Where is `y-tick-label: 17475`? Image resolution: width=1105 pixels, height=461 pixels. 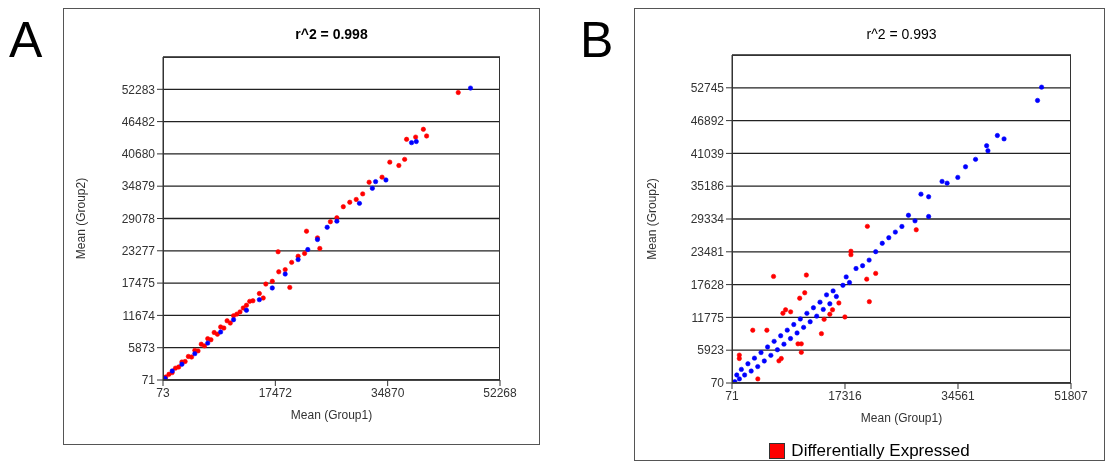
y-tick-label: 17475 is located at coordinates (138, 283).